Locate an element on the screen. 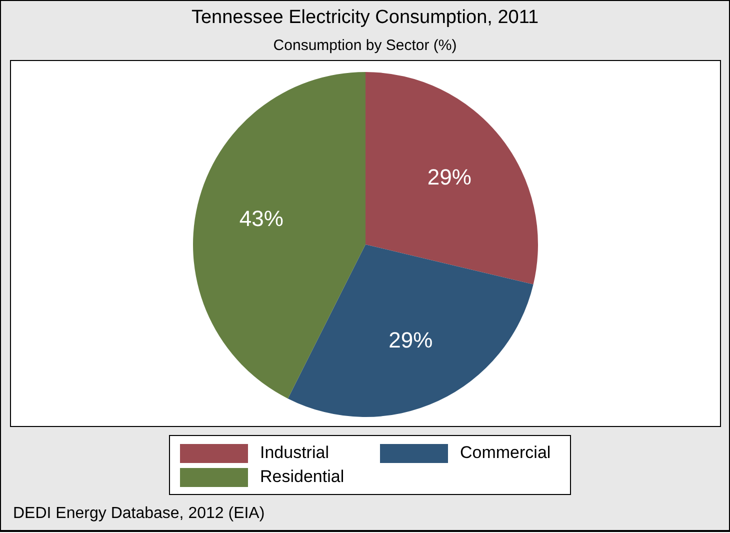  chart-title: Tennessee Electricity Consumption, 2011 is located at coordinates (365, 18).